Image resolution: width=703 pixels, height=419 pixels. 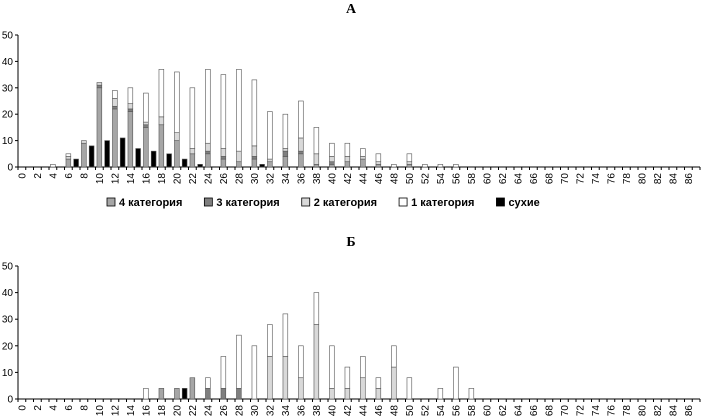 I want to click on x-tick-label: 6, so click(x=69, y=176).